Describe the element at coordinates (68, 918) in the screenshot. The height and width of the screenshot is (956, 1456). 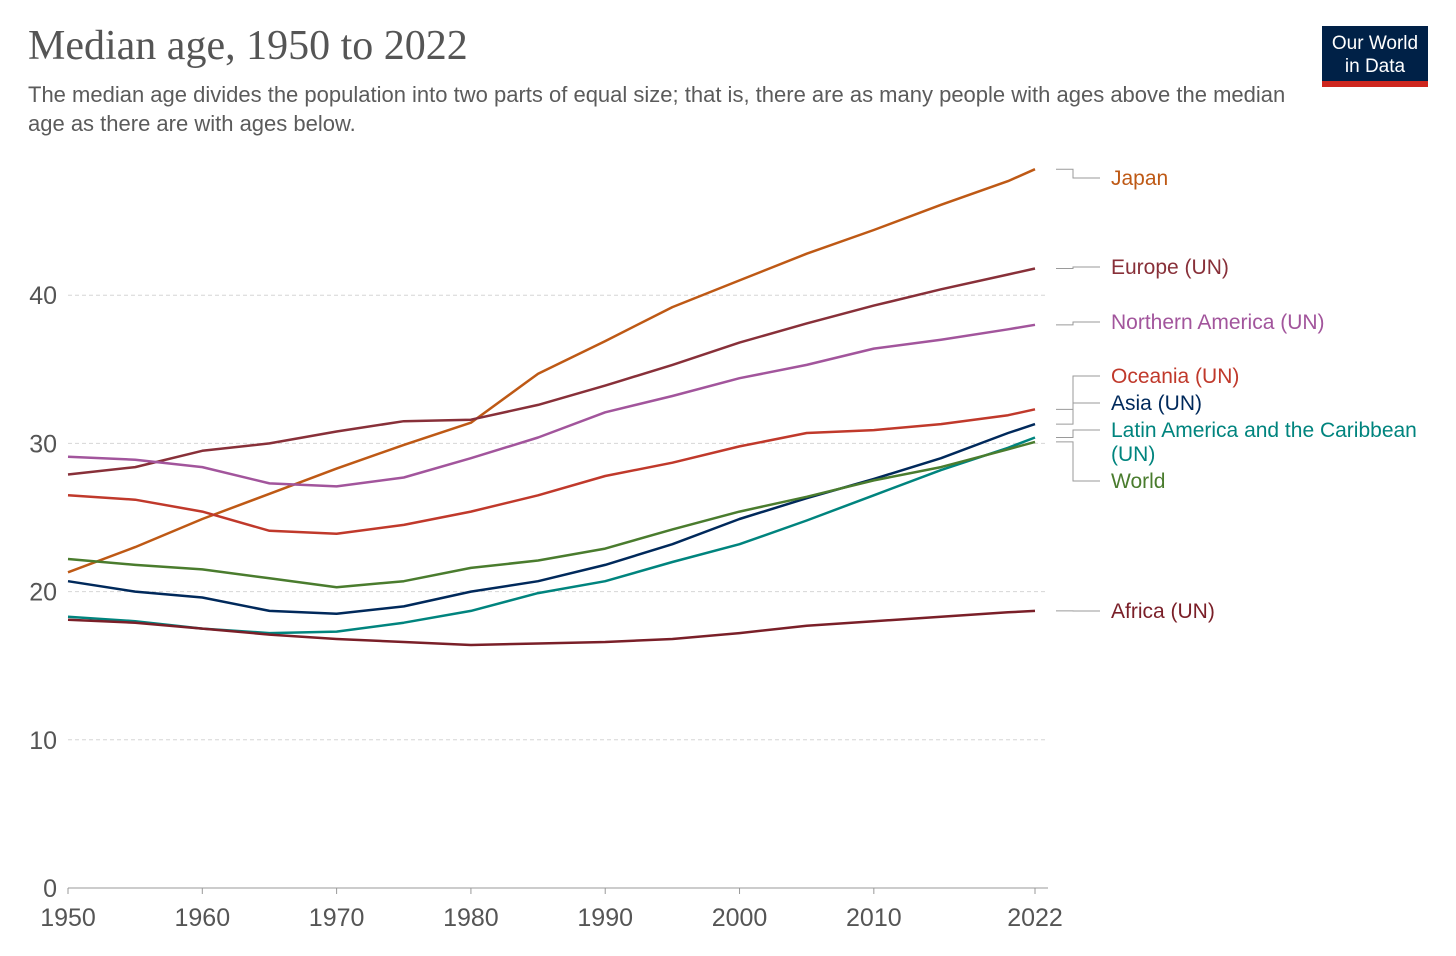
I see `x-tick-label: 1950` at that location.